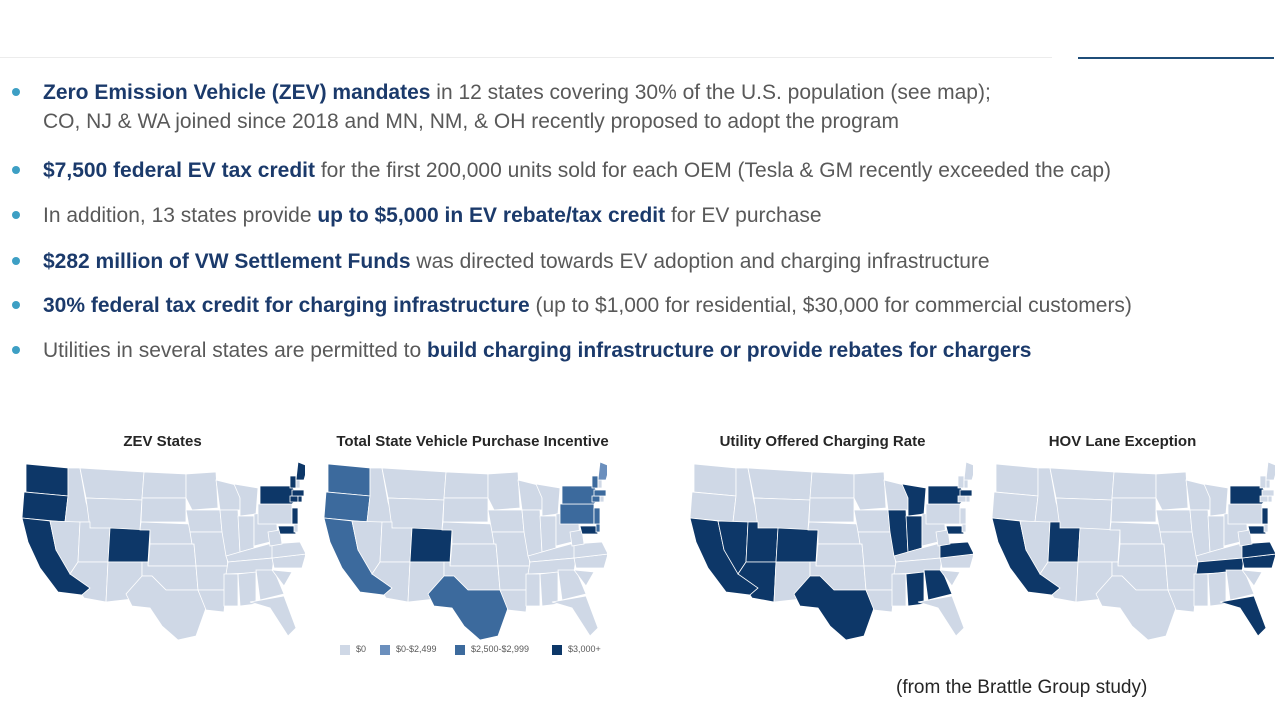 The width and height of the screenshot is (1280, 720). I want to click on map-purchase-incentive, so click(465, 551).